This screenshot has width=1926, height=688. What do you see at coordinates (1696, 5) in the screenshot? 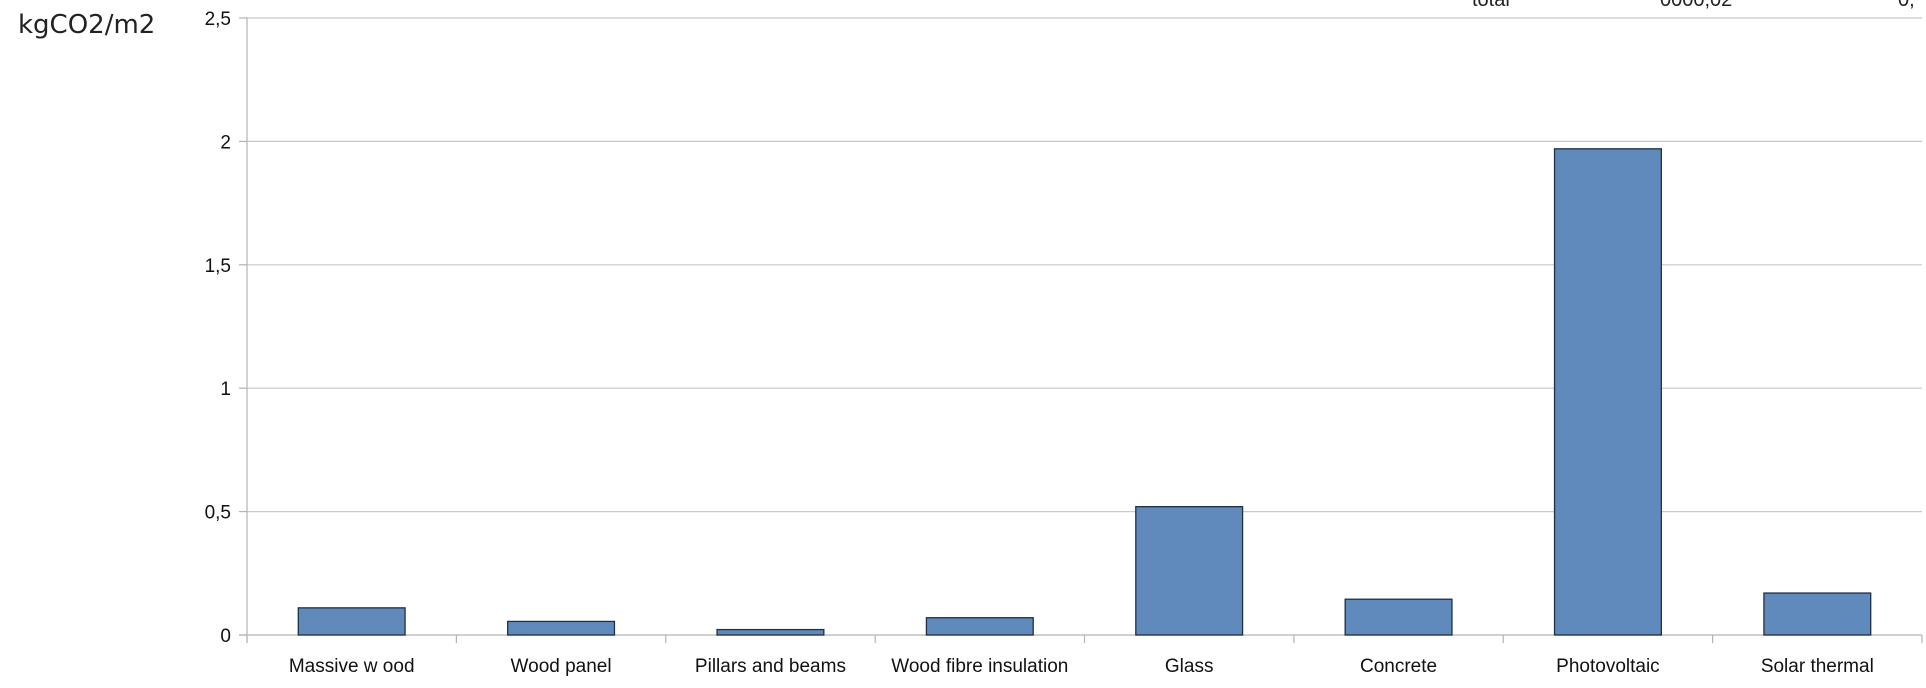
I see `cut-off-text-value: 0000,02` at bounding box center [1696, 5].